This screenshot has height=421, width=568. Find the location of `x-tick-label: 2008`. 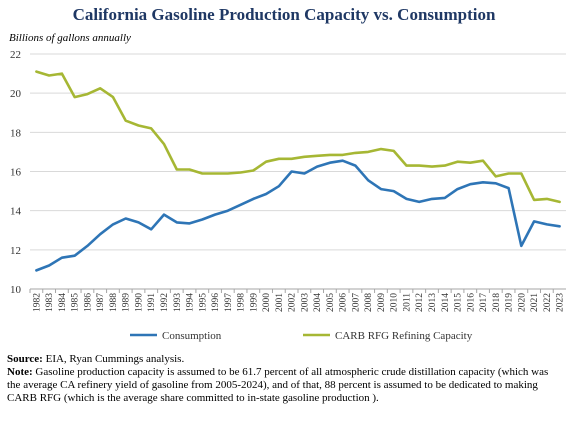

x-tick-label: 2008 is located at coordinates (369, 302).